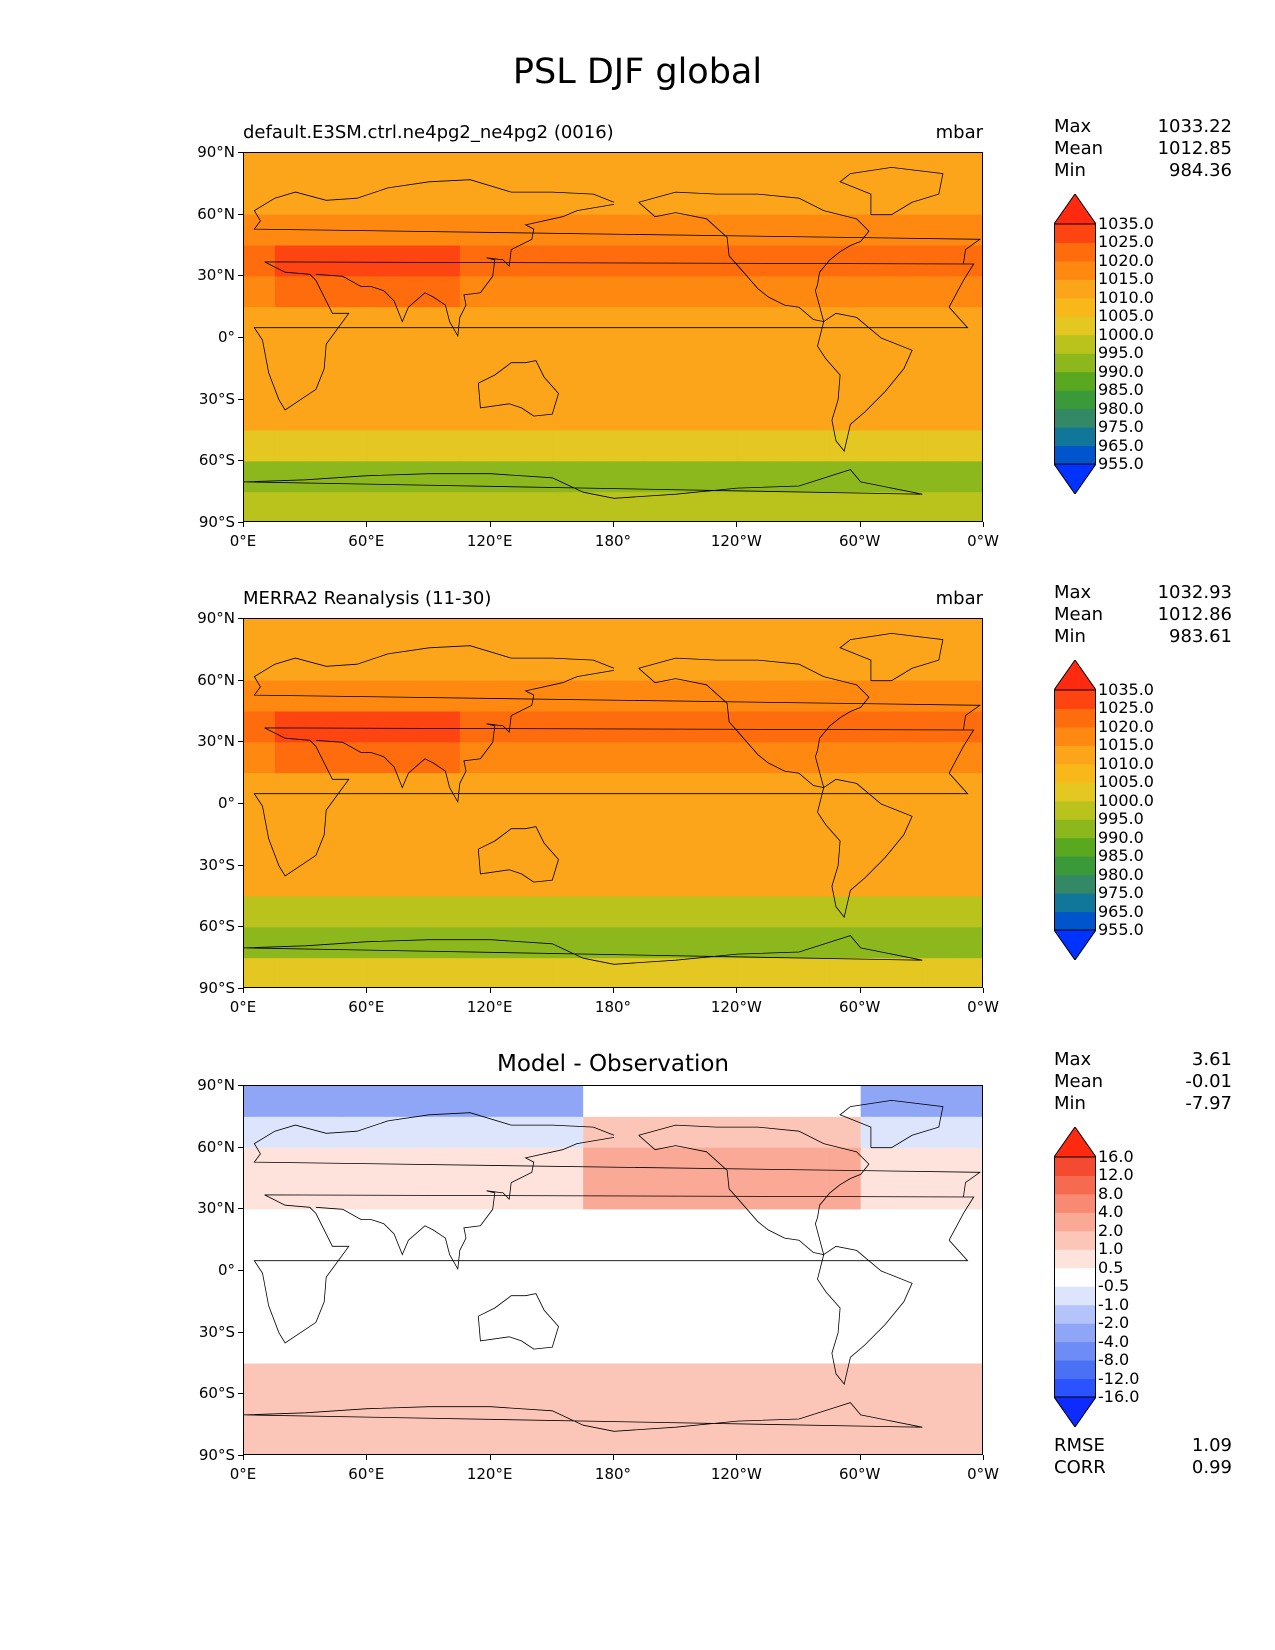 This screenshot has width=1275, height=1650. I want to click on x-tick-mark, so click(613, 1457).